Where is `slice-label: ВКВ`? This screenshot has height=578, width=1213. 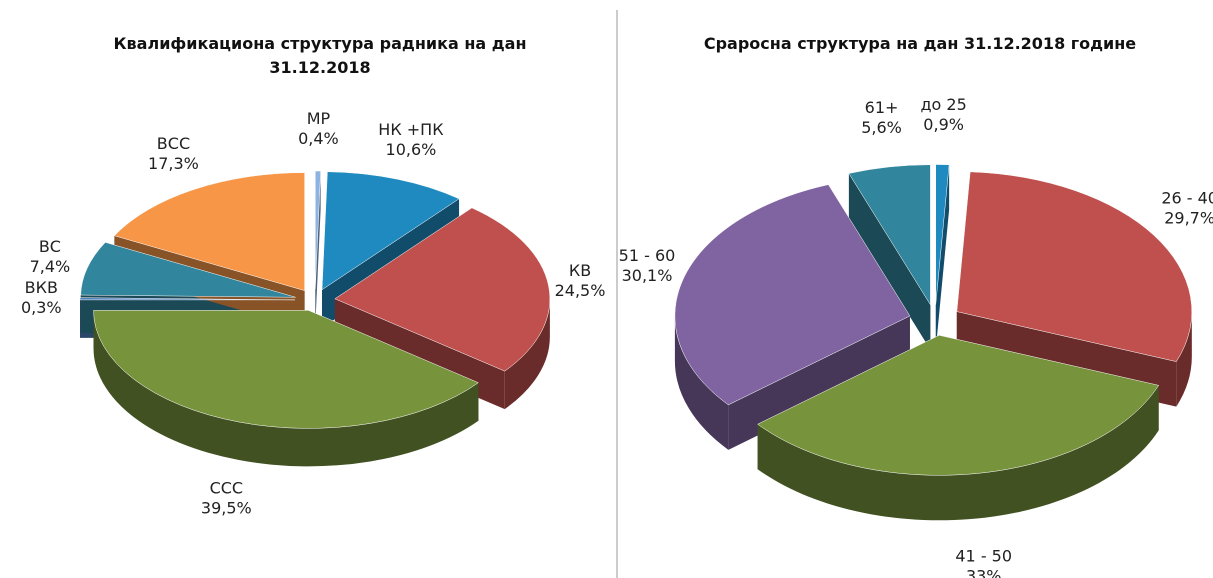
slice-label: ВКВ is located at coordinates (41, 287).